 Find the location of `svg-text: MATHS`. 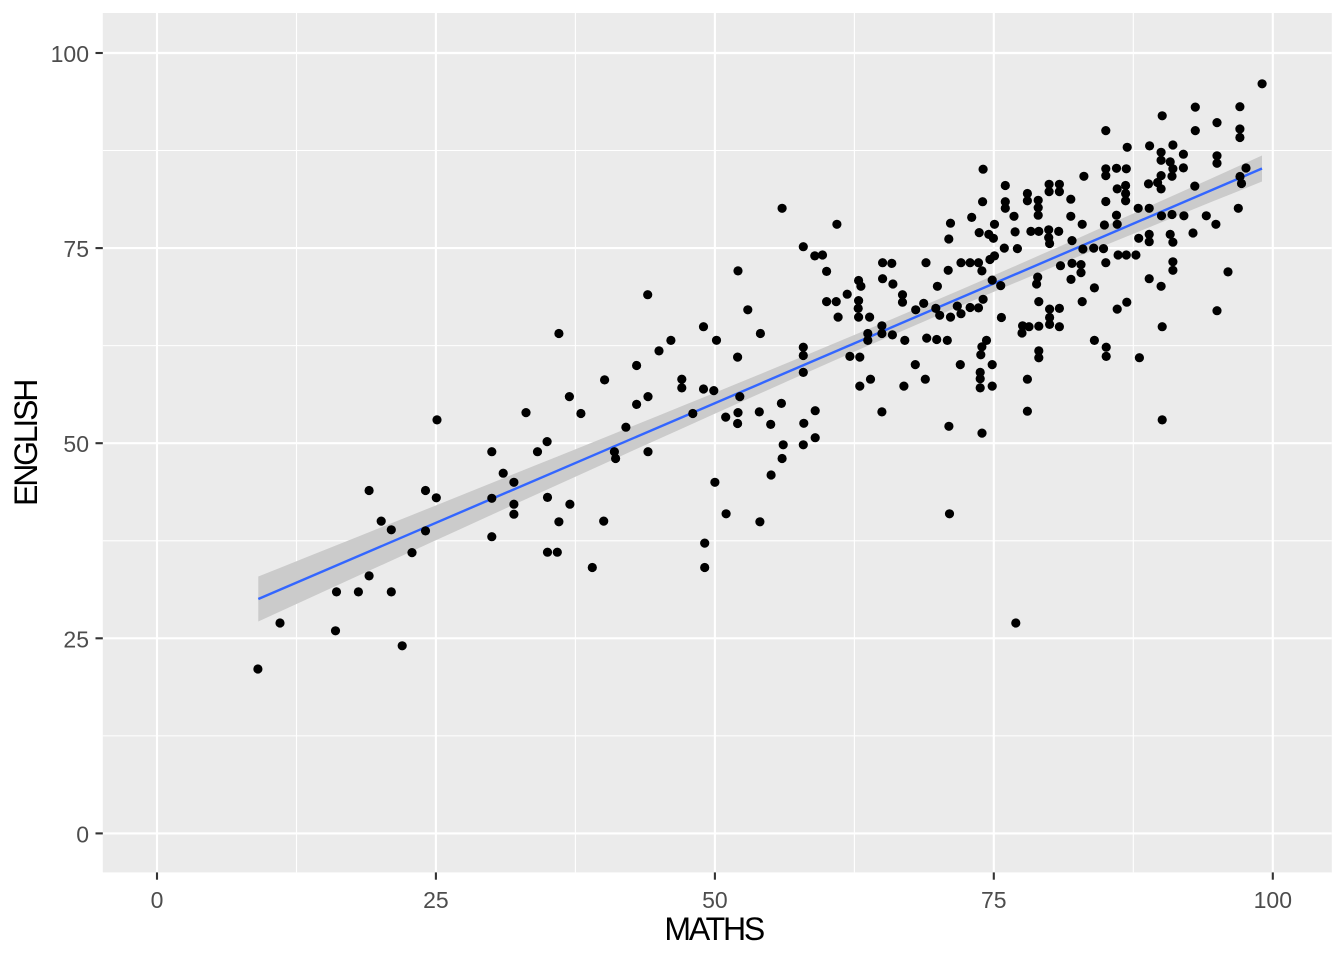

svg-text: MATHS is located at coordinates (713, 929).